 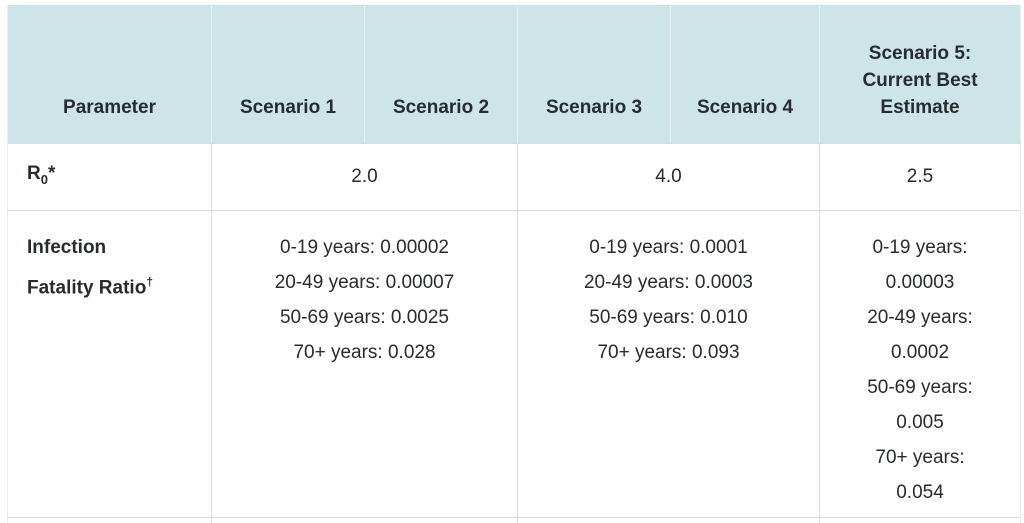 I want to click on column-header-scenario-5: Scenario 5: Current Best Estimate, so click(x=920, y=74).